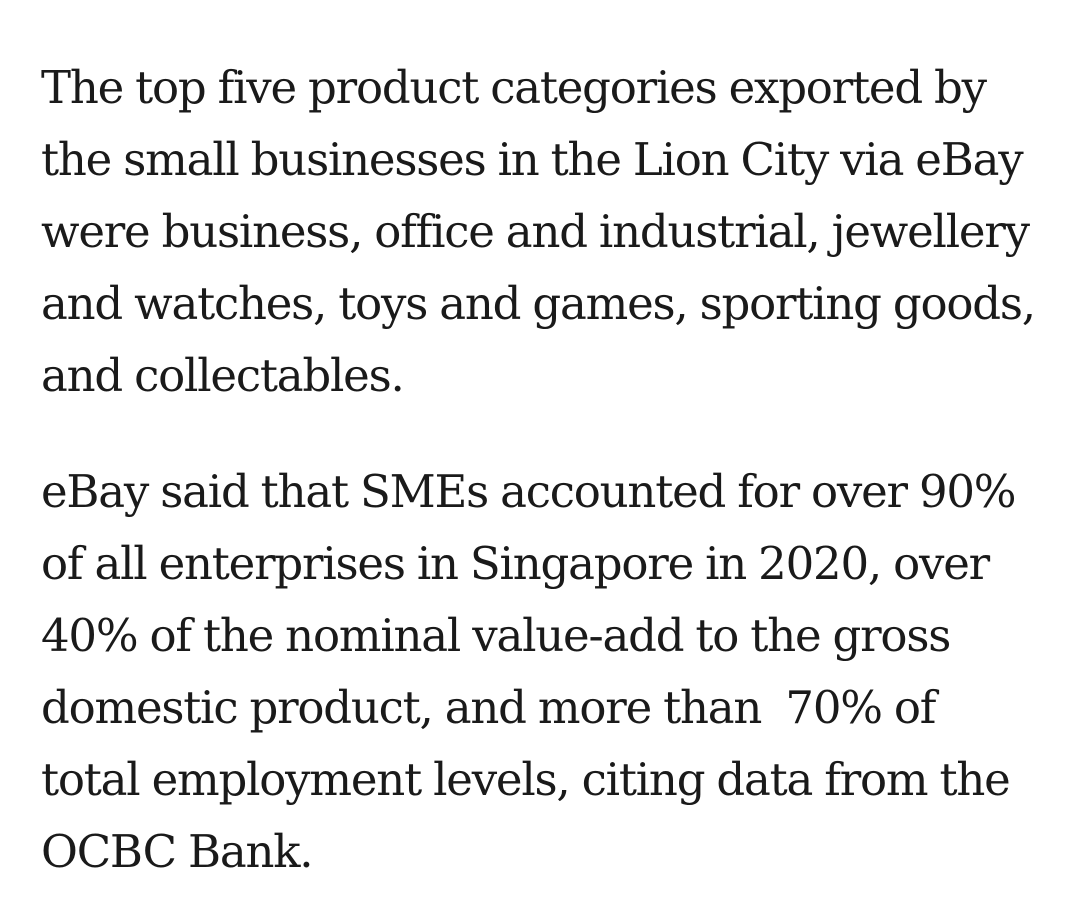 This screenshot has height=914, width=1080. Describe the element at coordinates (488, 707) in the screenshot. I see `text-line: domestic product, and more than 70% of` at that location.